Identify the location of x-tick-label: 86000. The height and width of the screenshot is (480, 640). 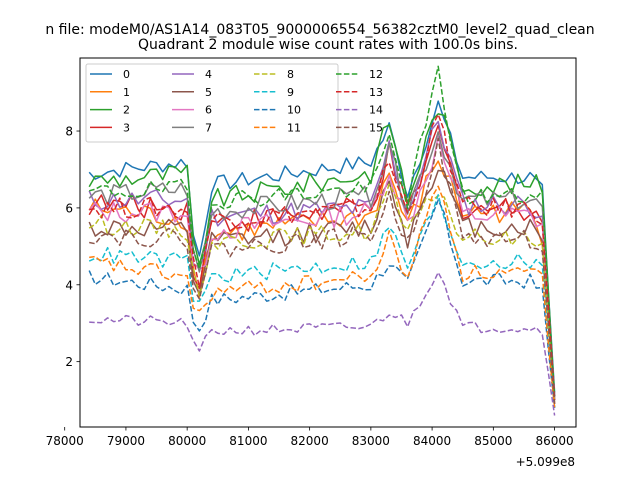
(554, 441).